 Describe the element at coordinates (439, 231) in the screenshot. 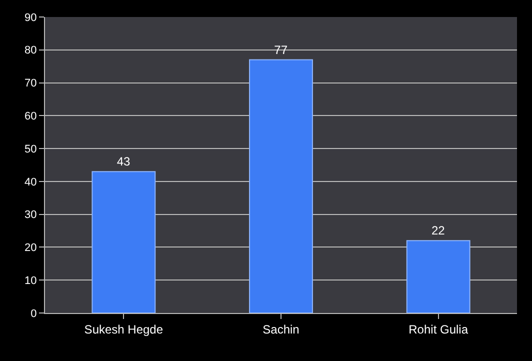

I see `data-label: 22` at that location.